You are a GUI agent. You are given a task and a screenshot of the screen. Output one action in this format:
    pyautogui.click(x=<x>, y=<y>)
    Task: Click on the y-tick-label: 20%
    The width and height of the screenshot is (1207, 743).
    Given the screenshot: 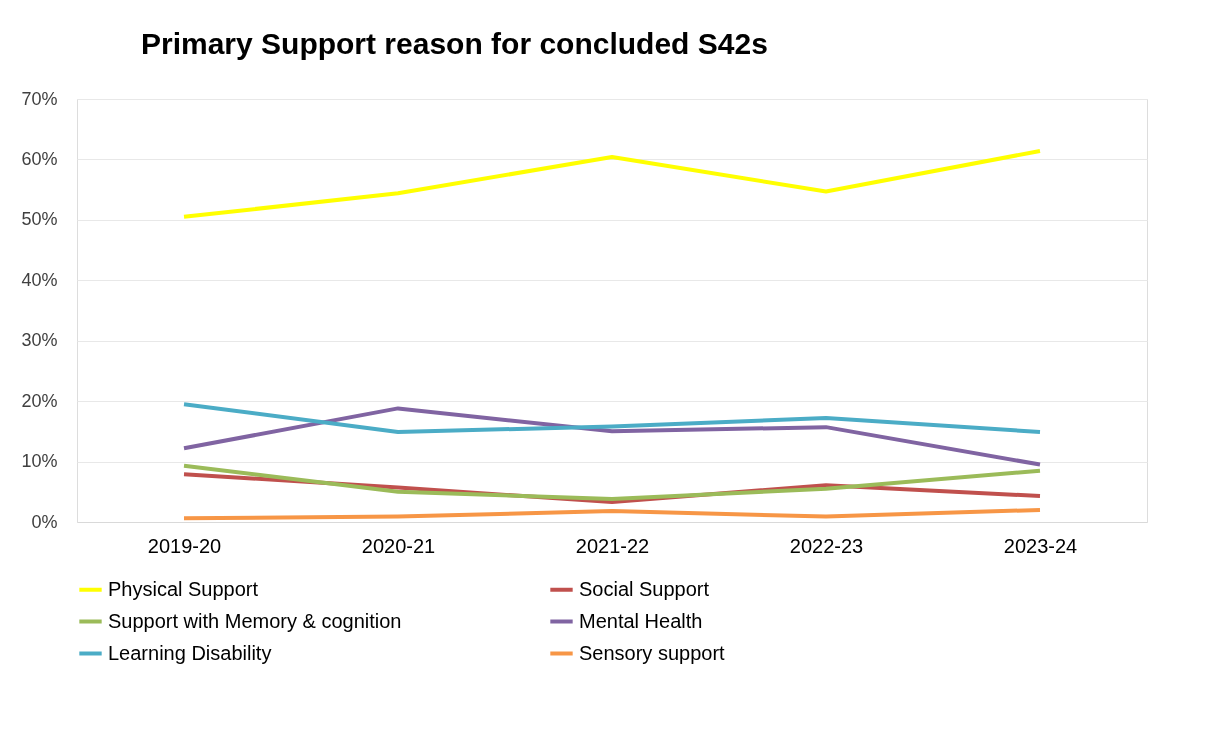 What is the action you would take?
    pyautogui.click(x=39, y=400)
    